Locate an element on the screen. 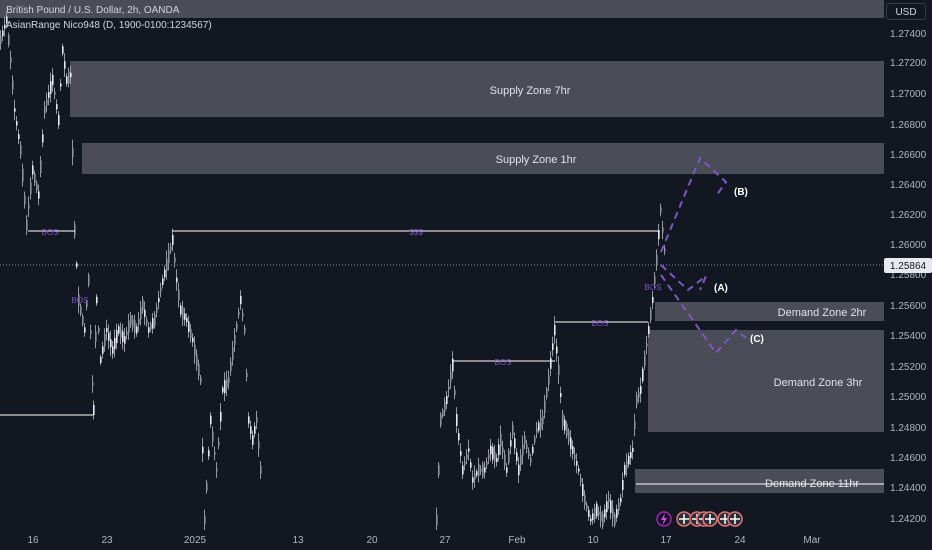 The height and width of the screenshot is (550, 932). demand-zone-3hr is located at coordinates (766, 381).